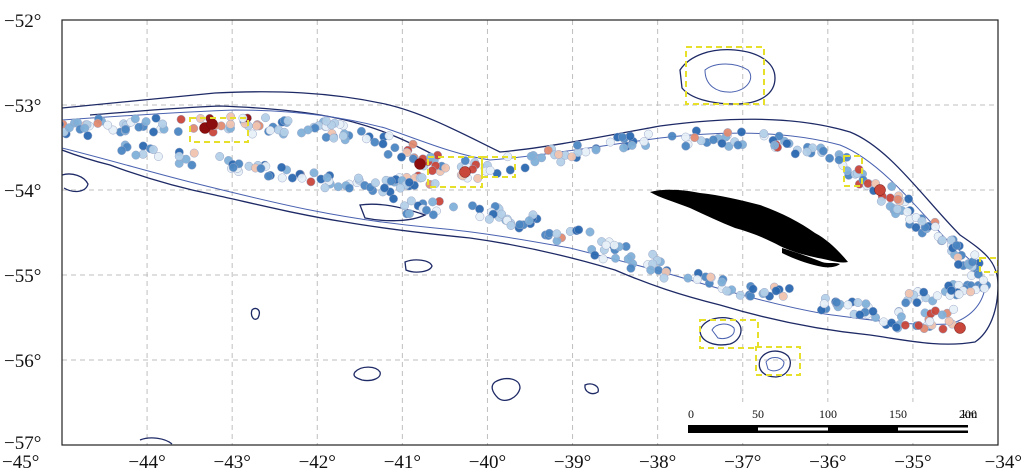 The width and height of the screenshot is (1024, 473). I want to click on longitude-tick-label: −35°, so click(912, 462).